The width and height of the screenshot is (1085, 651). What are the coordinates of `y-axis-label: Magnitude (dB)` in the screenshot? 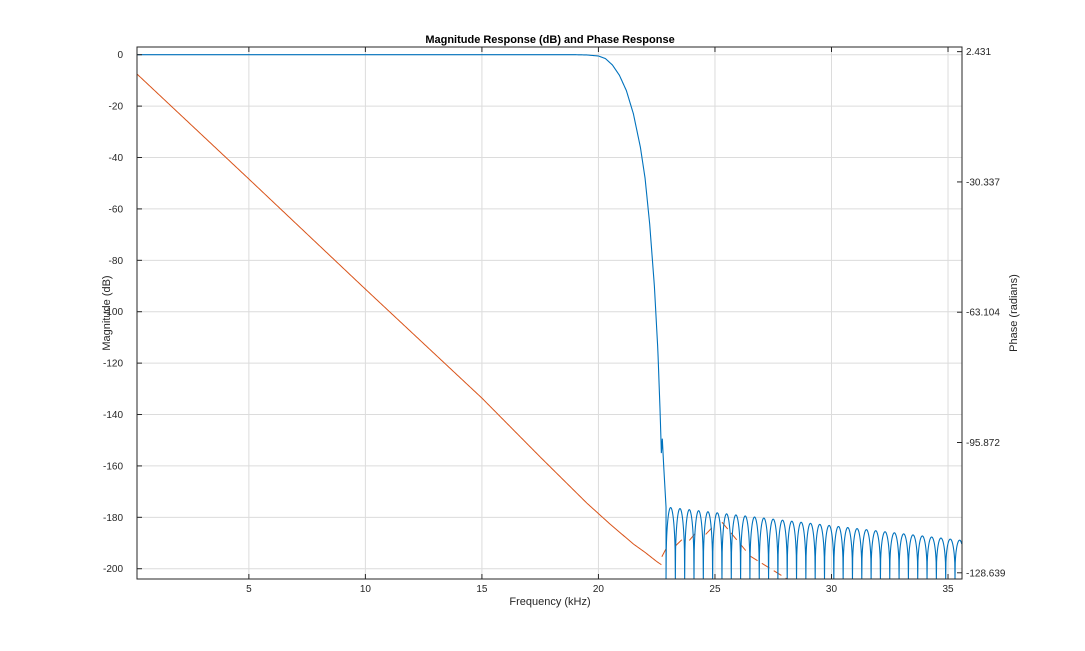 It's located at (107, 312).